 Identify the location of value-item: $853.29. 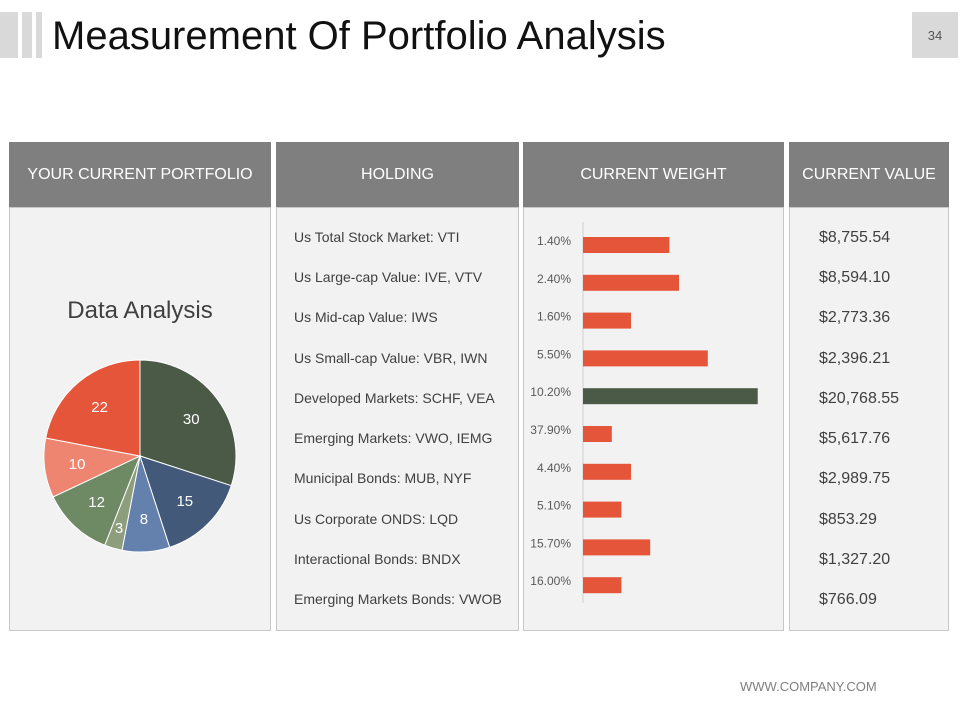
(848, 519).